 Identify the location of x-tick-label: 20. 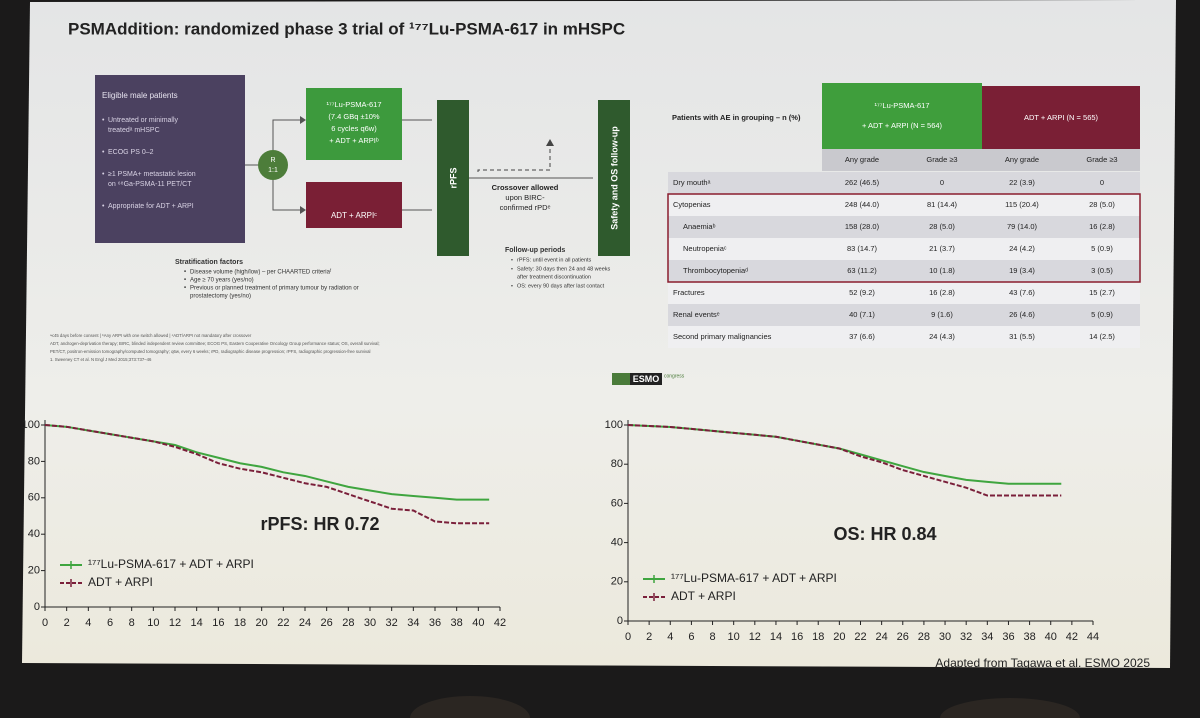
(839, 637).